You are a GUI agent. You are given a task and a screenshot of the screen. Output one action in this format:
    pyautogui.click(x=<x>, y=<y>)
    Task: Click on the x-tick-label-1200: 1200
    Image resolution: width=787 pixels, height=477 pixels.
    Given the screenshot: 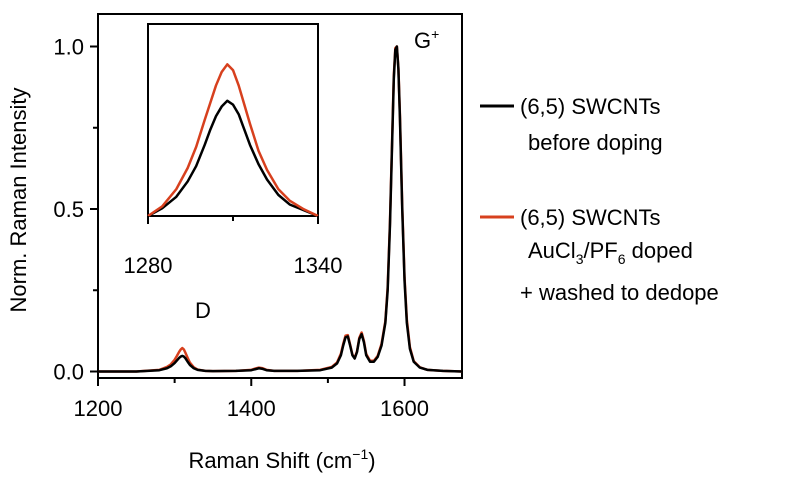 What is the action you would take?
    pyautogui.click(x=98, y=408)
    